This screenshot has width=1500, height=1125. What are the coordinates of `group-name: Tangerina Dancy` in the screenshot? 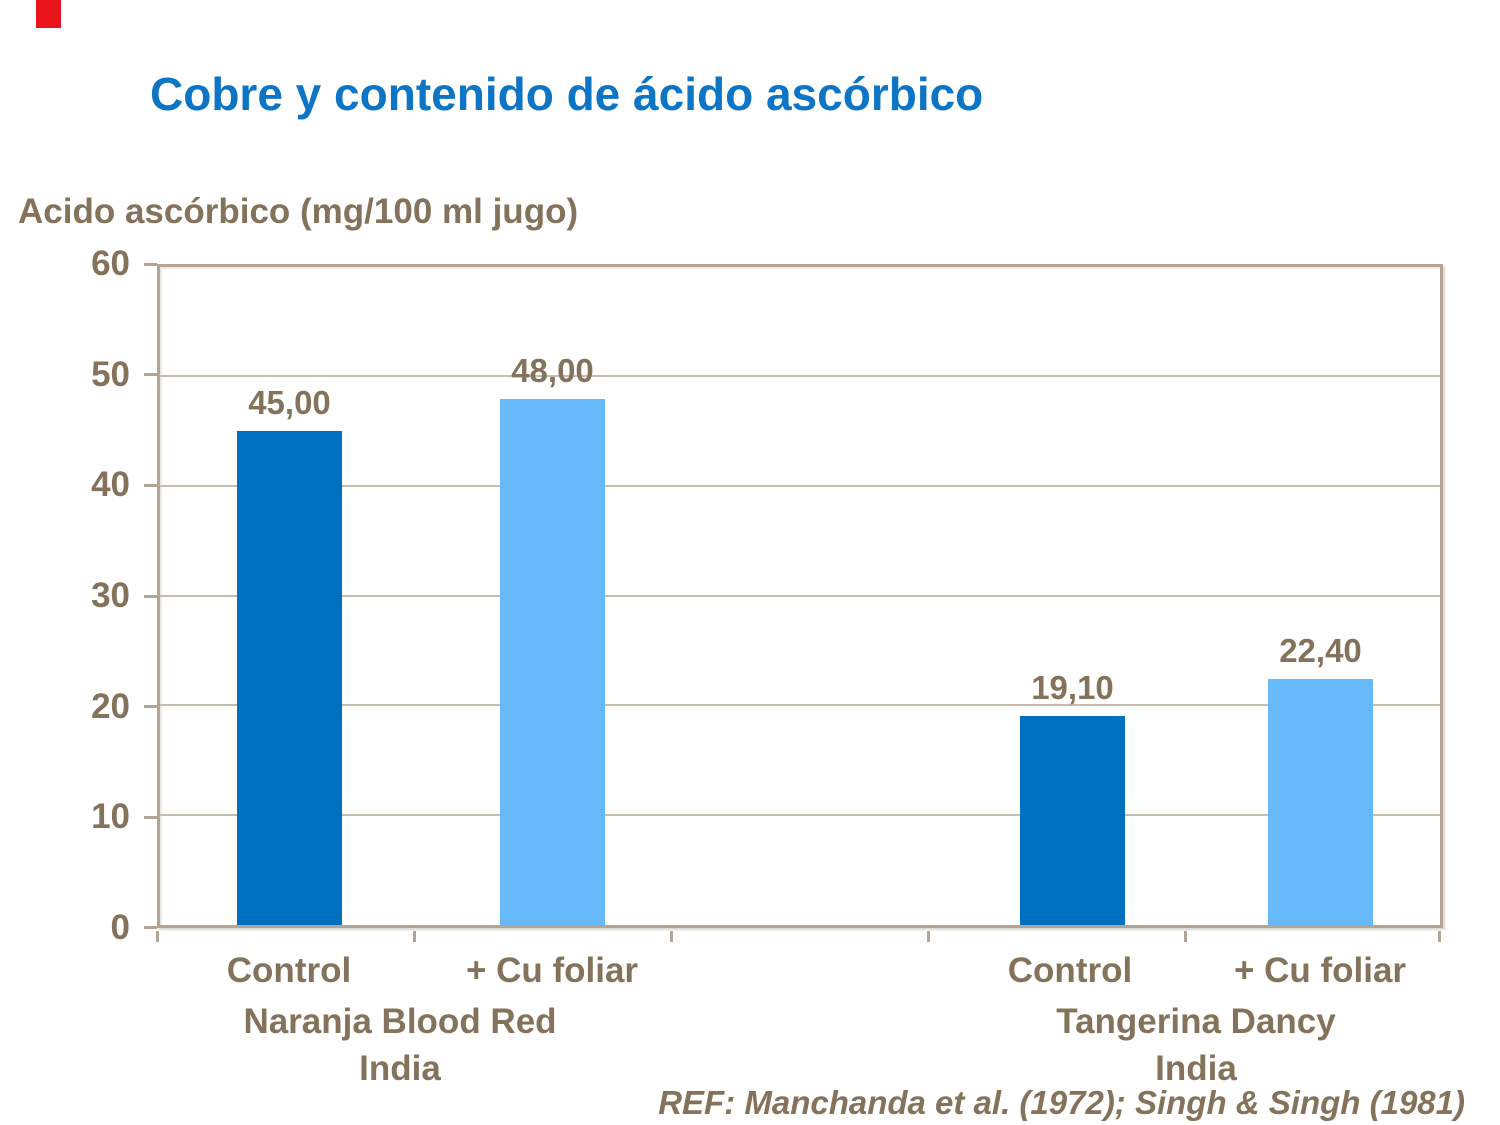 It's located at (1196, 1021).